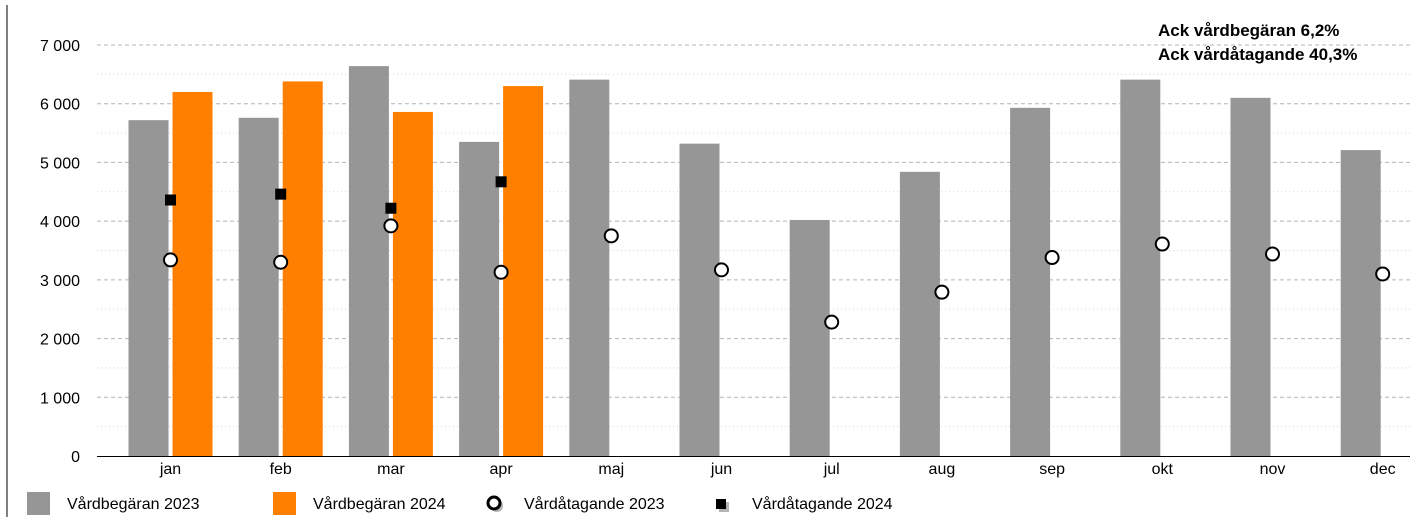 This screenshot has width=1416, height=517. I want to click on marker-vardatagande-2024-feb, so click(281, 194).